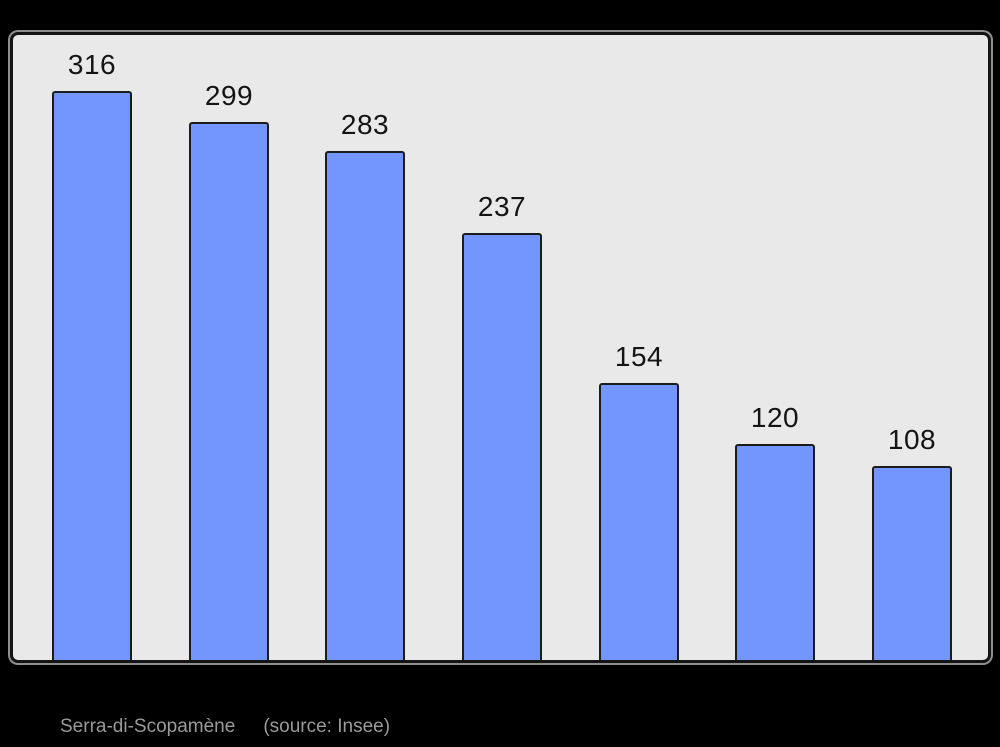  What do you see at coordinates (639, 356) in the screenshot?
I see `bar-value-label: 154` at bounding box center [639, 356].